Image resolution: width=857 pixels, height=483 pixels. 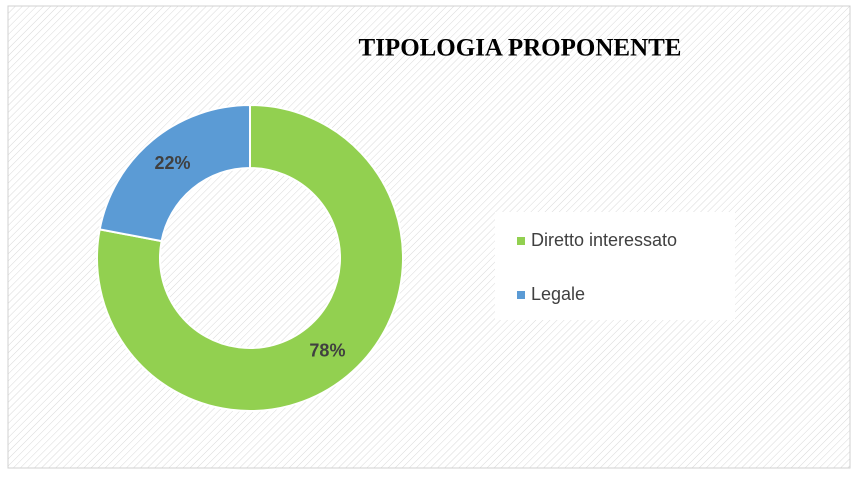 What do you see at coordinates (604, 240) in the screenshot?
I see `legend-label: Diretto interessato` at bounding box center [604, 240].